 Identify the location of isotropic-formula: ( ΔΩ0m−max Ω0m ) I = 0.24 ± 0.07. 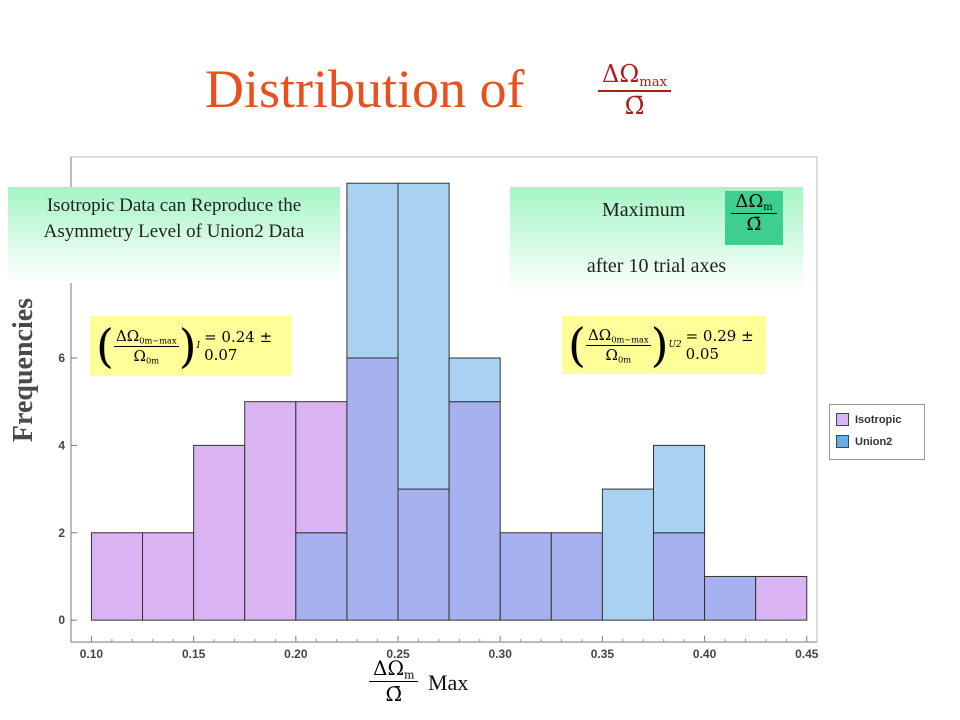
(191, 346).